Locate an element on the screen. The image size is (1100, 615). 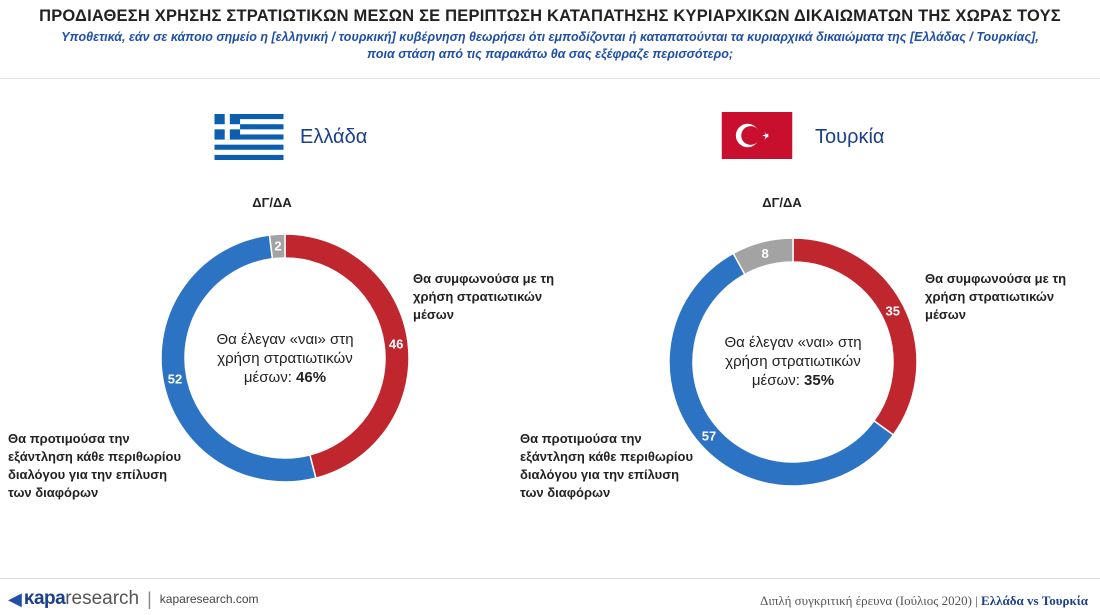
footer-note-bold: Ελλάδα vs Τουρκία is located at coordinates (1034, 600).